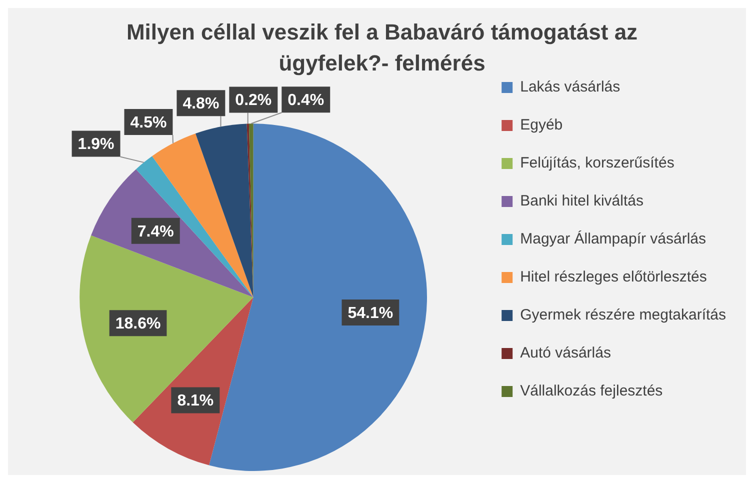 This screenshot has height=483, width=754. Describe the element at coordinates (541, 125) in the screenshot. I see `legend-label: Egyéb` at that location.